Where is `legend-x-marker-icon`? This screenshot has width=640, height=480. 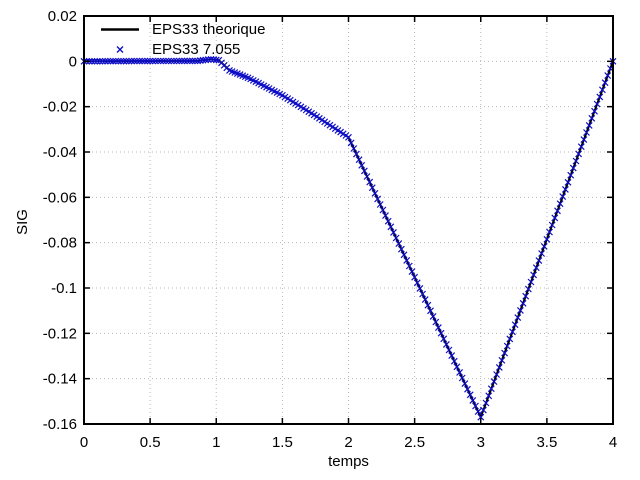
legend-x-marker-icon is located at coordinates (125, 49).